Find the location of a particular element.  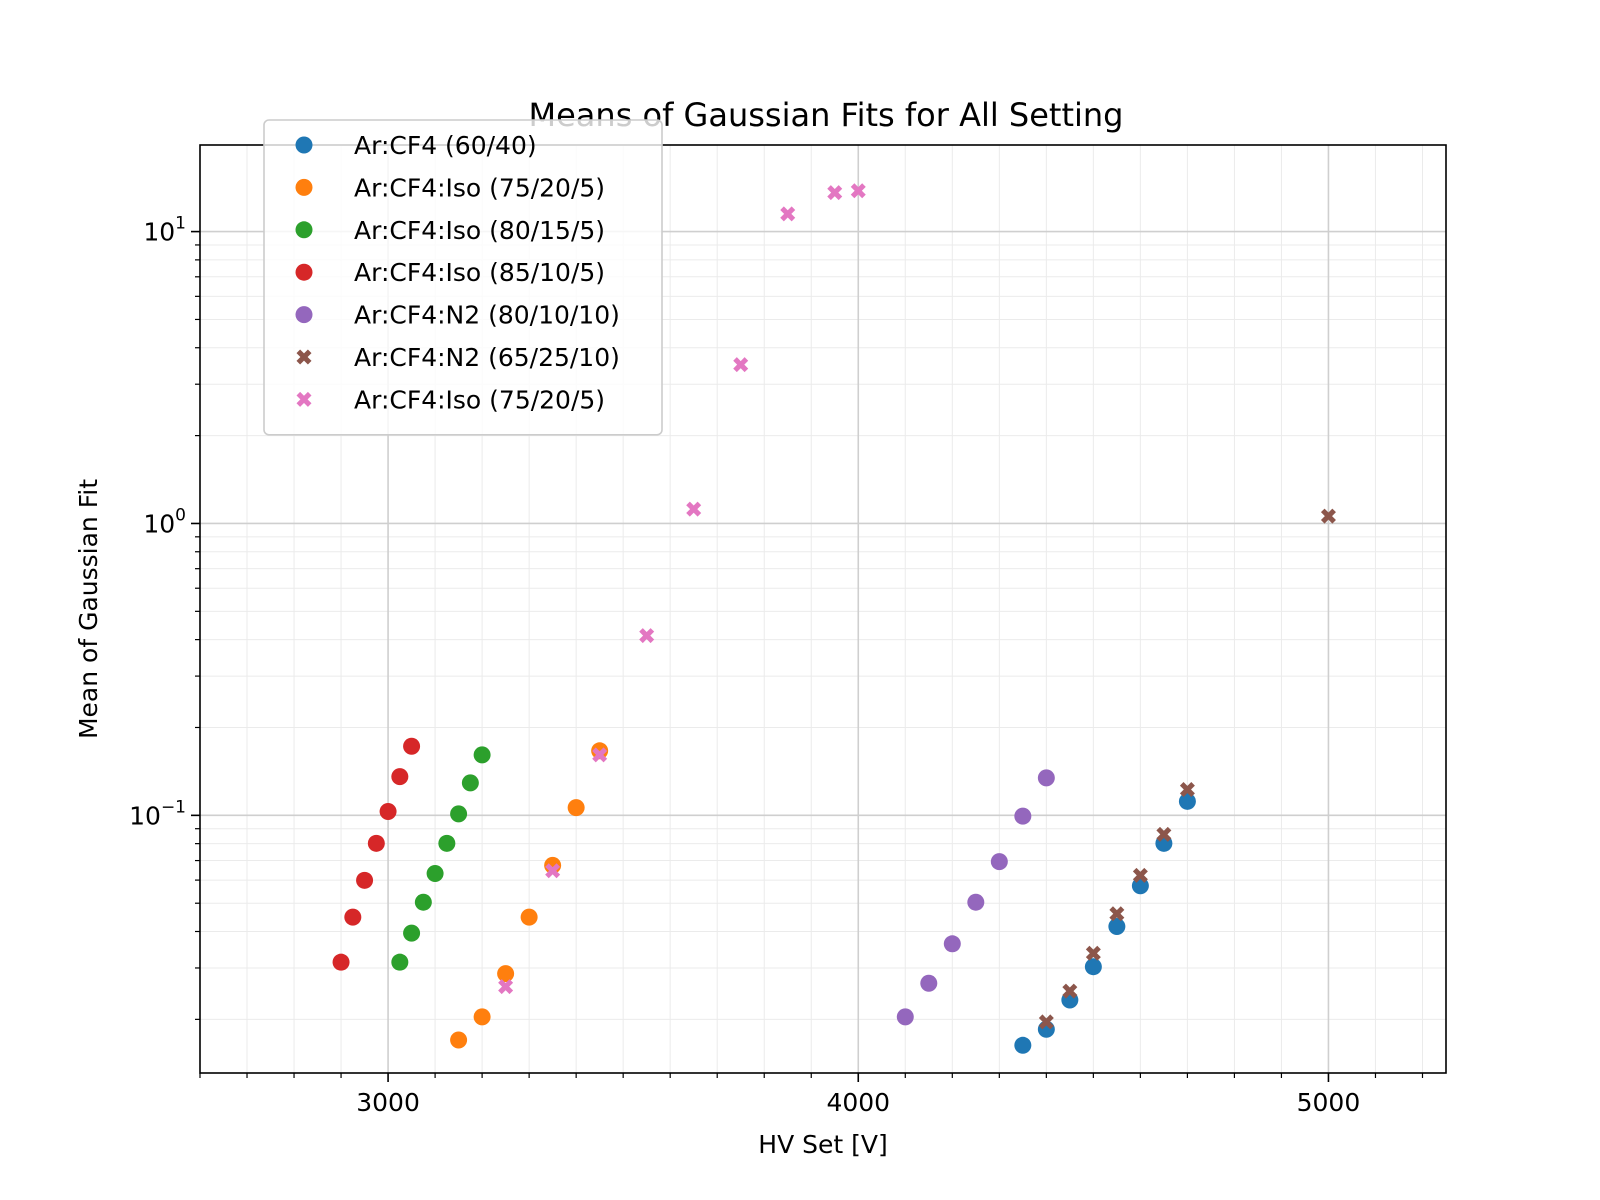

legend-label: Ar:CF4 (60/40) is located at coordinates (445, 145).